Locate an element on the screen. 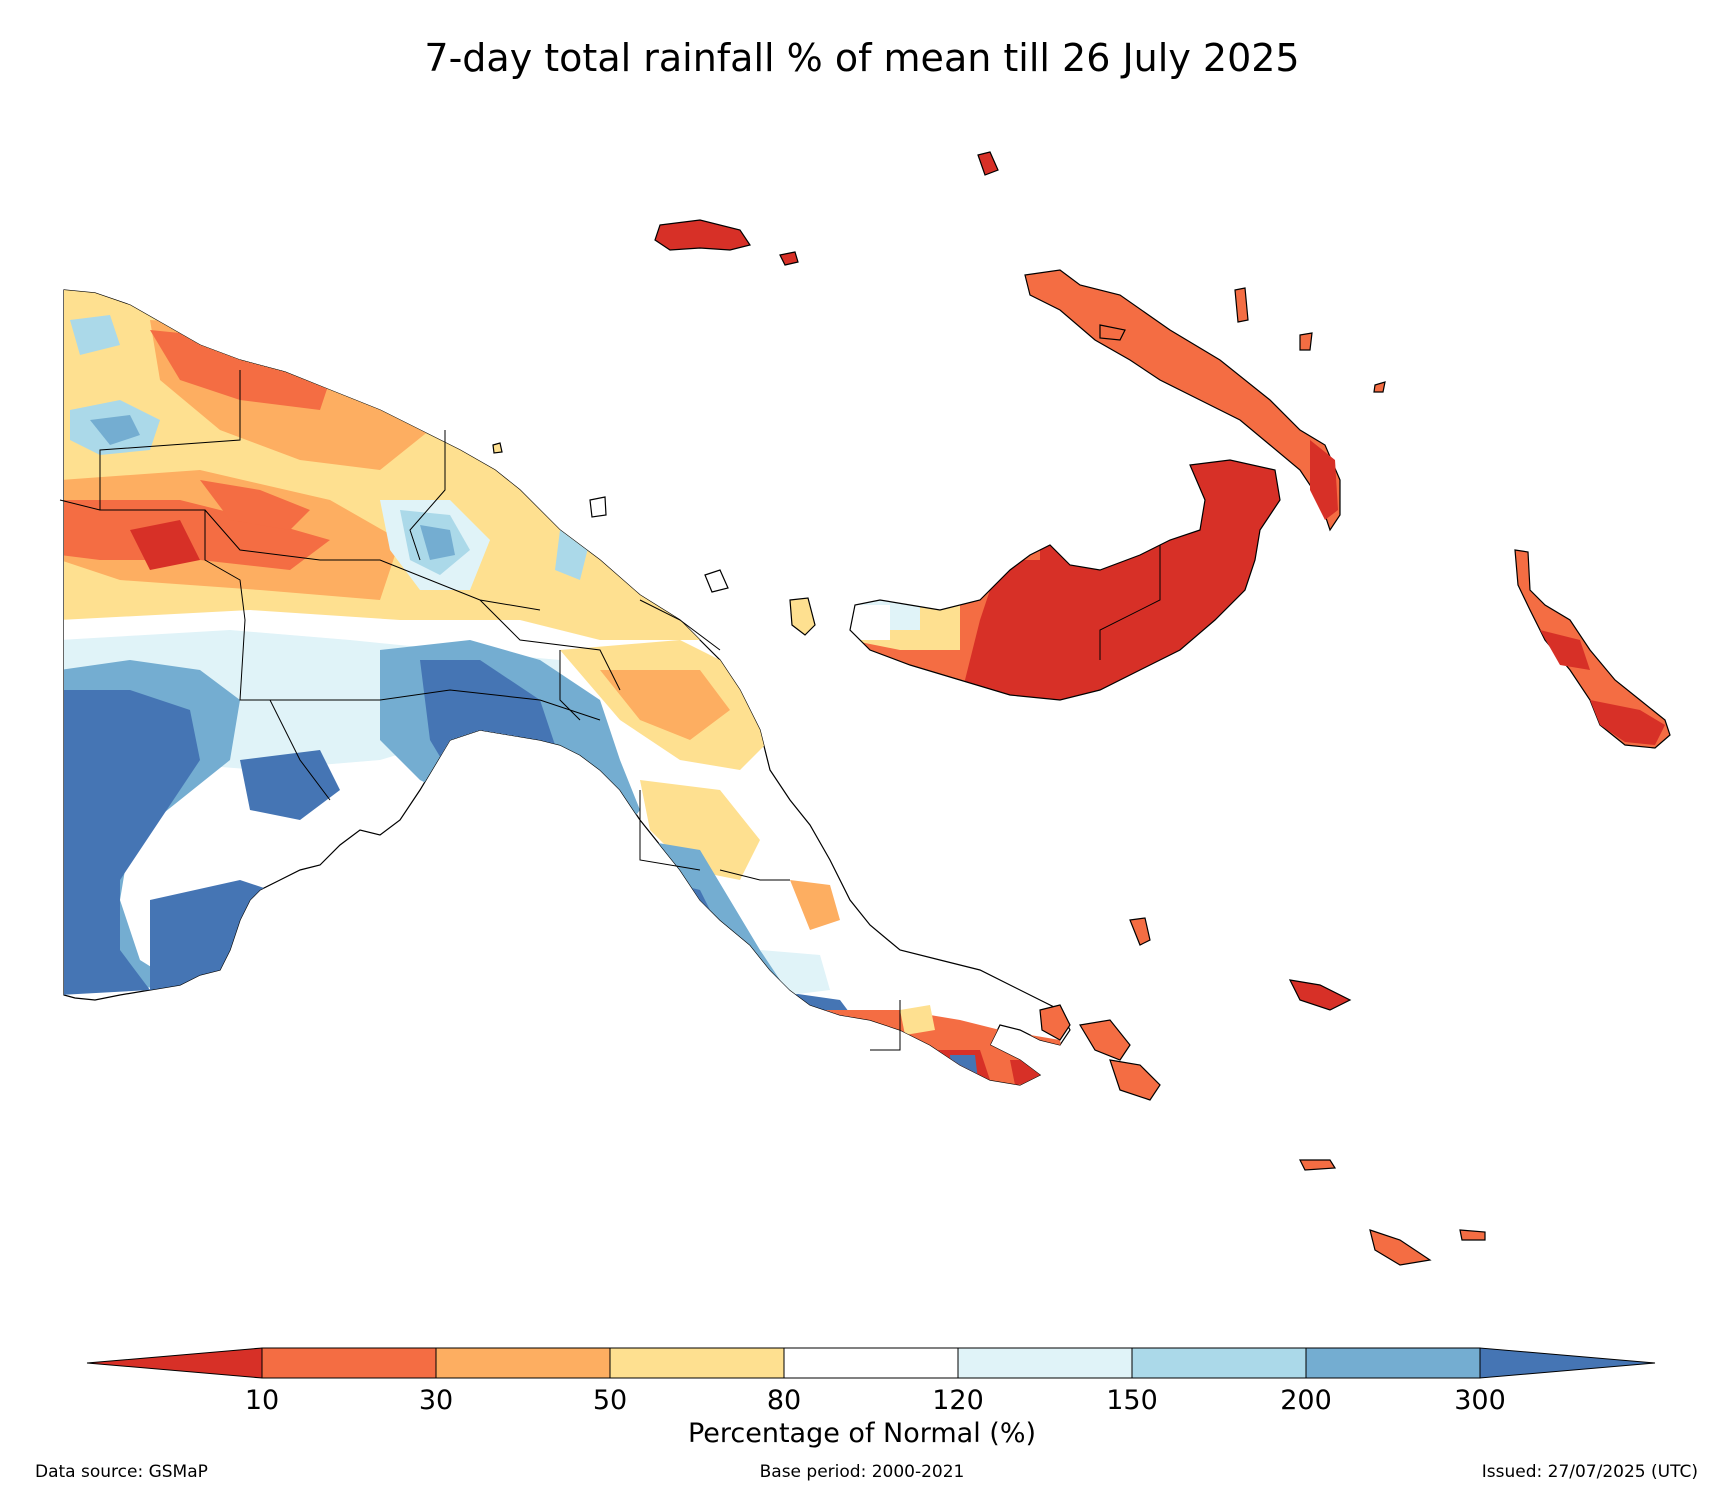  colorbar-tick-80: 80 is located at coordinates (784, 1400).